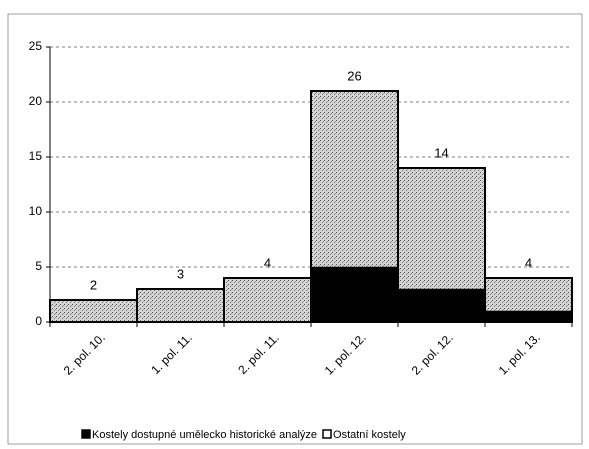 This screenshot has width=589, height=449. What do you see at coordinates (432, 353) in the screenshot?
I see `x-tick-label: 2. pol. 12.` at bounding box center [432, 353].